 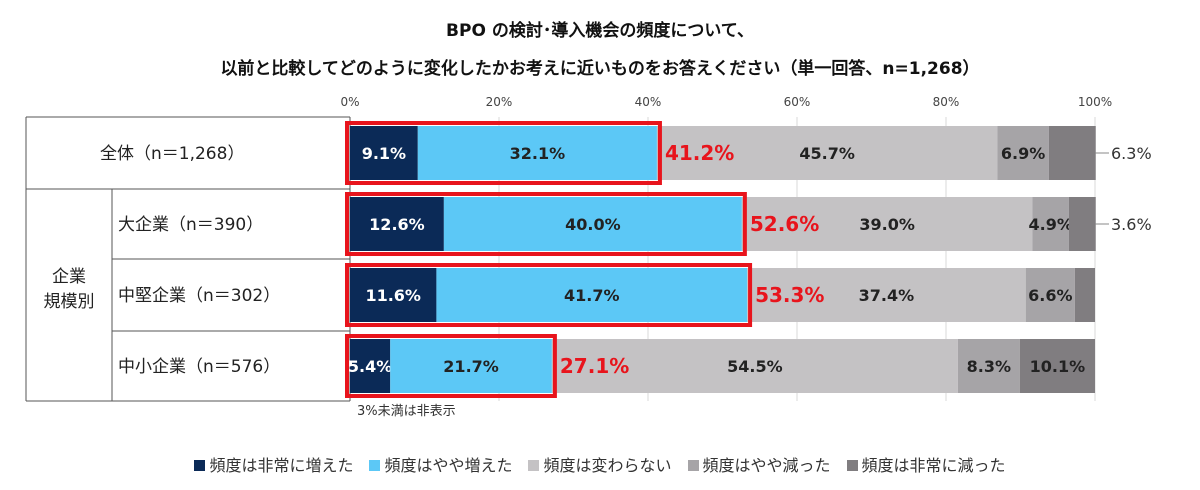 I want to click on increase-total-label: 41.2%, so click(x=699, y=153).